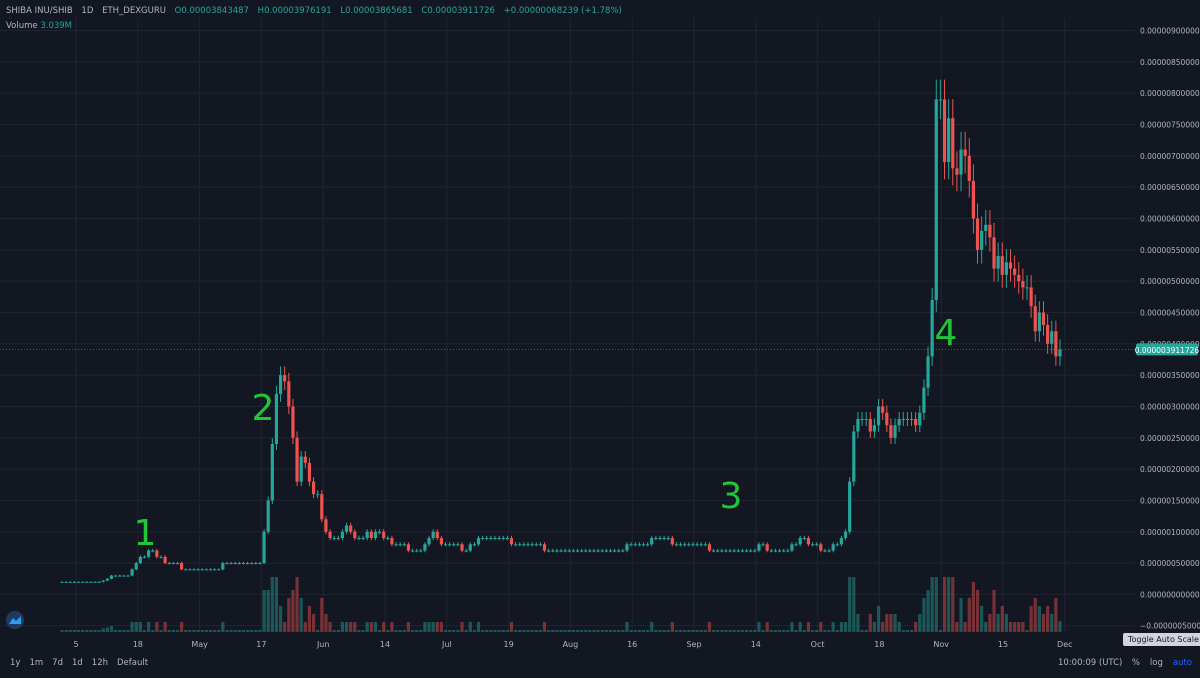  I want to click on y-tick-label: 0.000005000000, so click(1170, 281).